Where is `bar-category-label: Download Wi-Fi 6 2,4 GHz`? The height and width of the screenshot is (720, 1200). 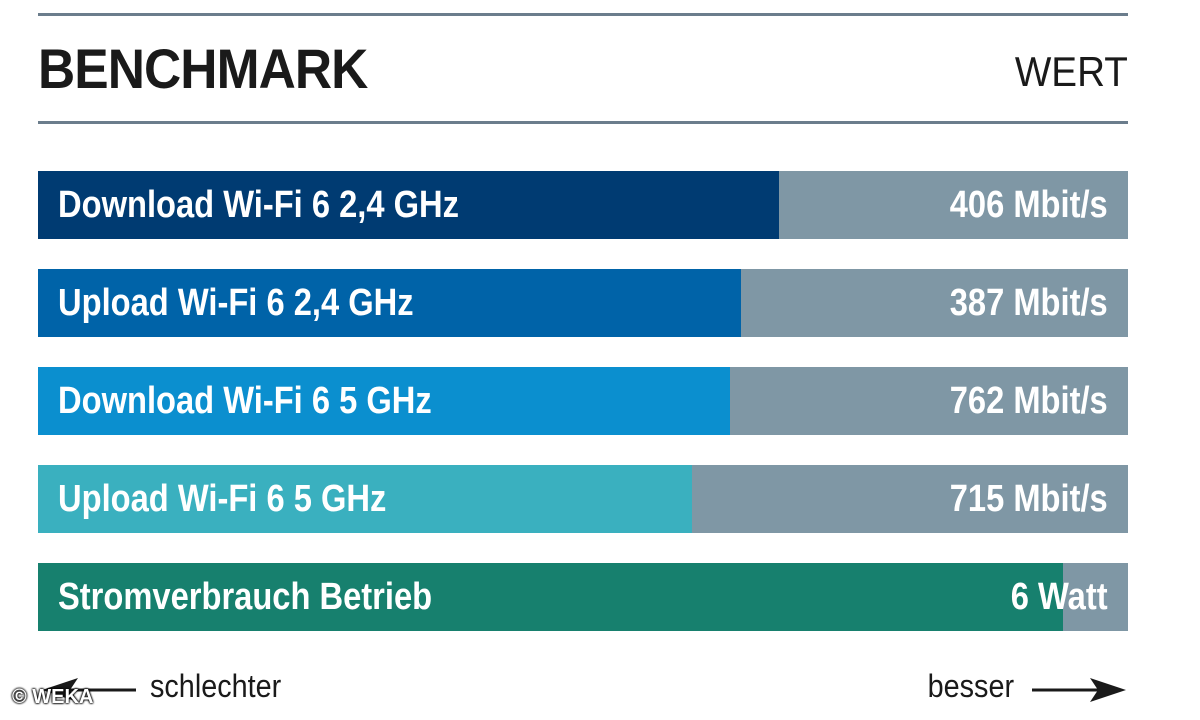 bar-category-label: Download Wi-Fi 6 2,4 GHz is located at coordinates (258, 205).